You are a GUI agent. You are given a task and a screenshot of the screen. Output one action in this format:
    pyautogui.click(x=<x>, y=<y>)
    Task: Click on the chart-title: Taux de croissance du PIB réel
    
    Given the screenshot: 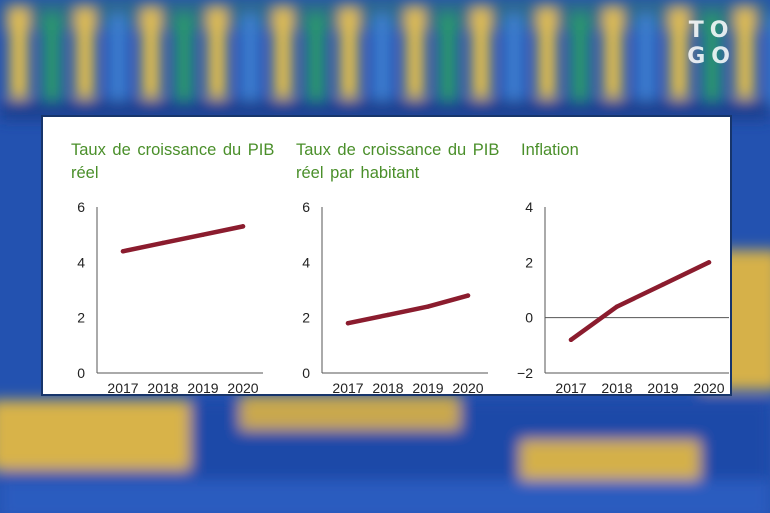 What is the action you would take?
    pyautogui.click(x=186, y=162)
    